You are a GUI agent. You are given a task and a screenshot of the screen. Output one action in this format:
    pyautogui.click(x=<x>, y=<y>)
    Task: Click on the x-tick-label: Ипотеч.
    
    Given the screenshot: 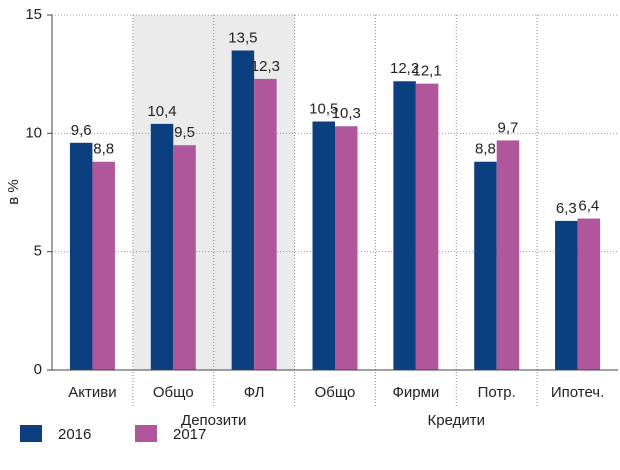 What is the action you would take?
    pyautogui.click(x=577, y=392)
    